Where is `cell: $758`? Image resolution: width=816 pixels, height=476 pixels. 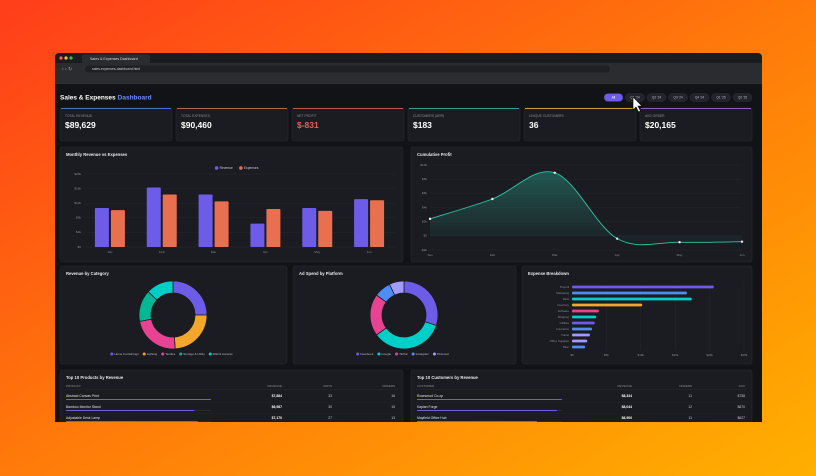
cell: $758 is located at coordinates (741, 396).